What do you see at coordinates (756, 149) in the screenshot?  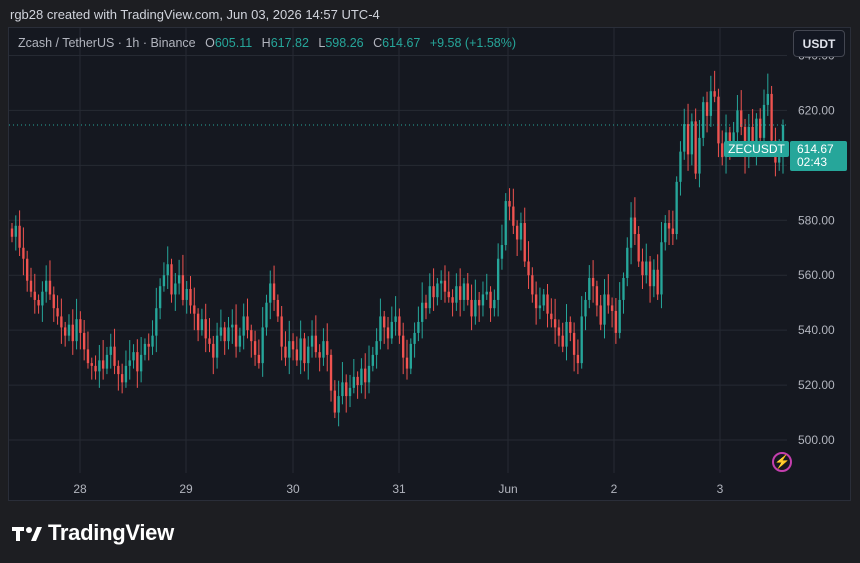 I see `symbol-tag-text: ZECUSDT` at bounding box center [756, 149].